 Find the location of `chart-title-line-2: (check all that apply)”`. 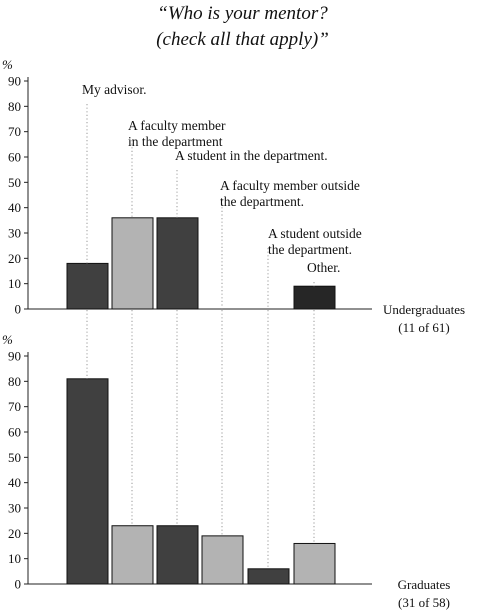

chart-title-line-2: (check all that apply)” is located at coordinates (242, 39).